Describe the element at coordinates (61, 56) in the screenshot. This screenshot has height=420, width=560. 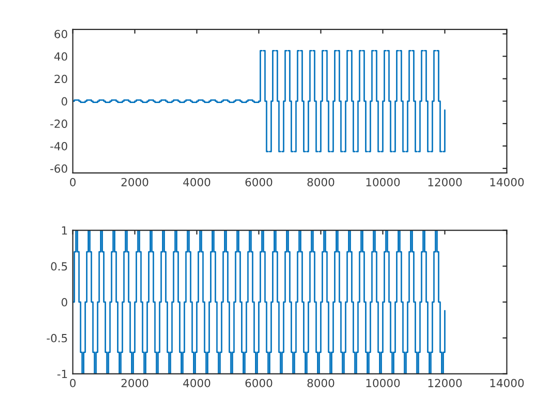
I see `y-tick-label: 40` at that location.